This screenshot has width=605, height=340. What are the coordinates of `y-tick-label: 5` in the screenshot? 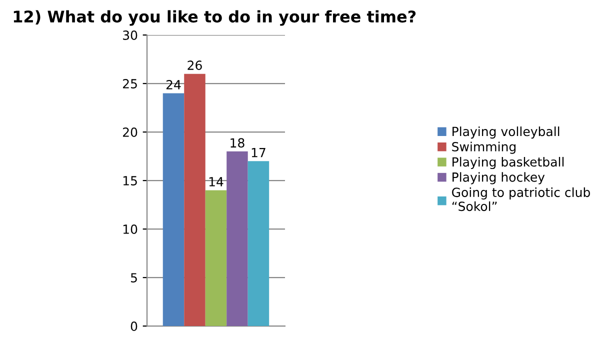 It's located at (134, 277).